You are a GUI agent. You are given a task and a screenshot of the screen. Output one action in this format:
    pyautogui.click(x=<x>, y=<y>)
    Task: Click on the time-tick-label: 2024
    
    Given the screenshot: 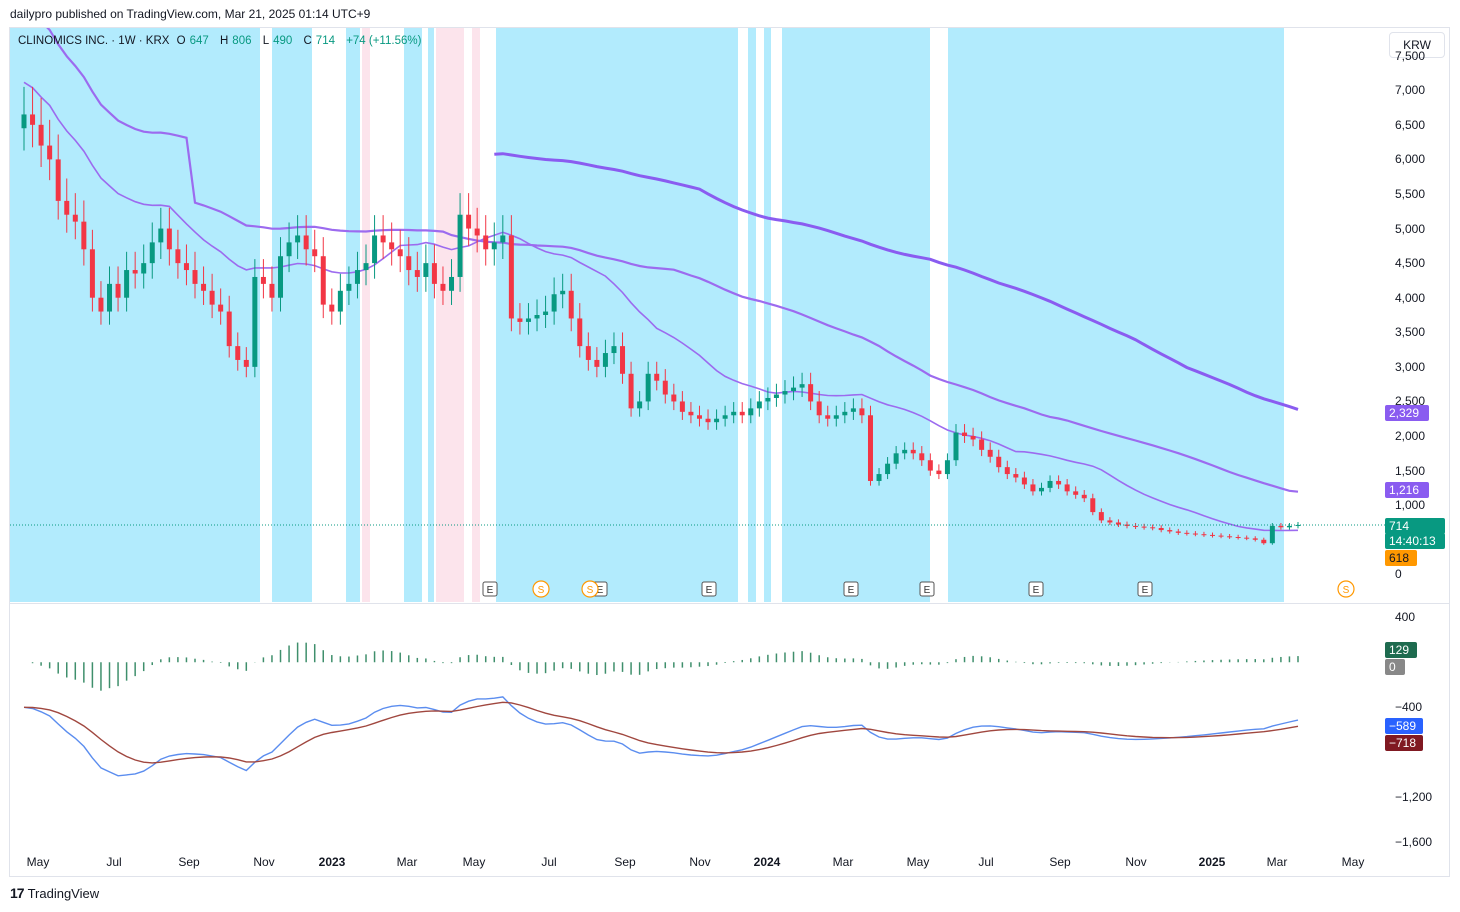 What is the action you would take?
    pyautogui.click(x=767, y=862)
    